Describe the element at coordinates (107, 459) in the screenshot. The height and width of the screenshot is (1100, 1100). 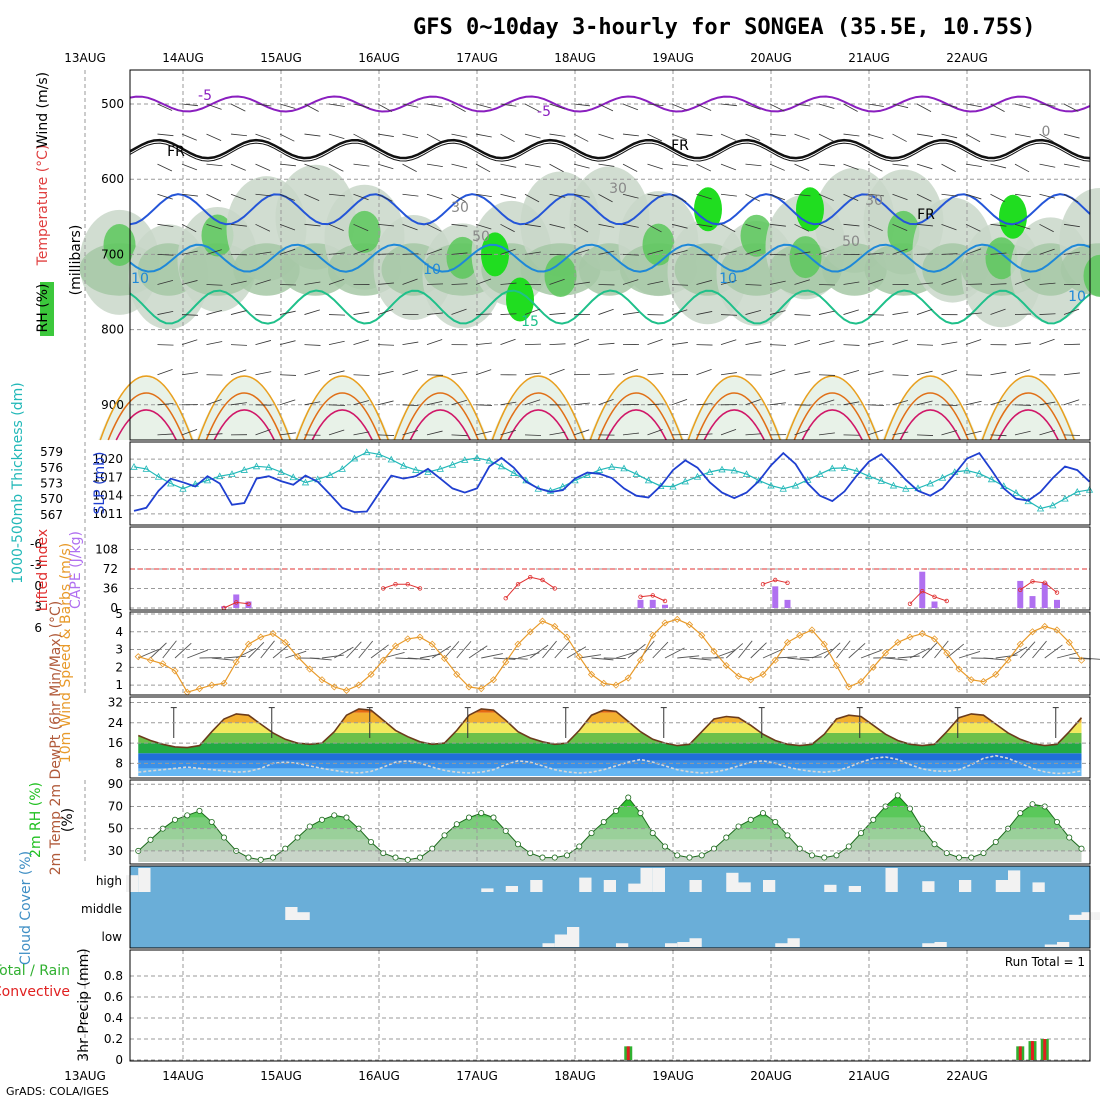
I see `slp-ytick-label: 1020` at that location.